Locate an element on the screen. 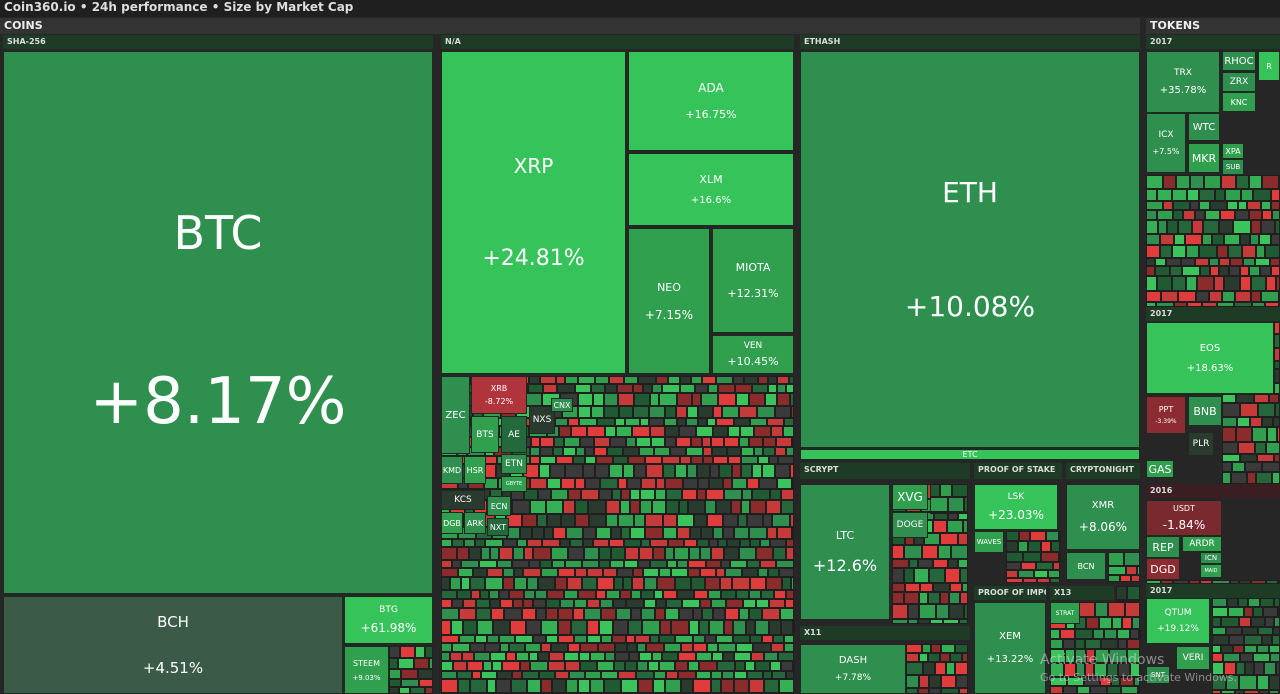  coin-tile: PPT -3.39% is located at coordinates (1166, 415).